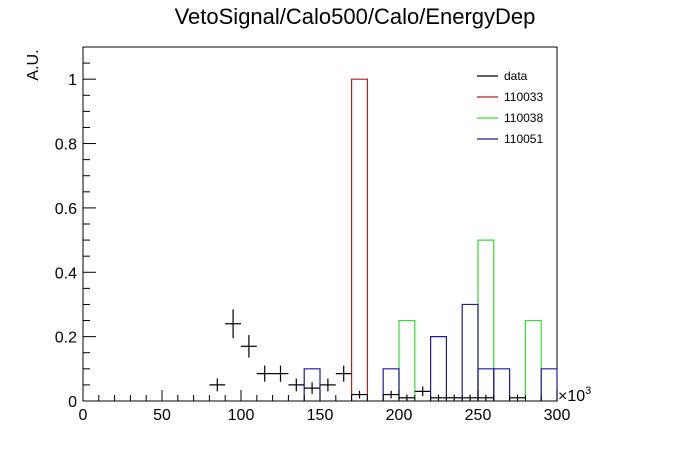  I want to click on x-tick-label: 100, so click(241, 415).